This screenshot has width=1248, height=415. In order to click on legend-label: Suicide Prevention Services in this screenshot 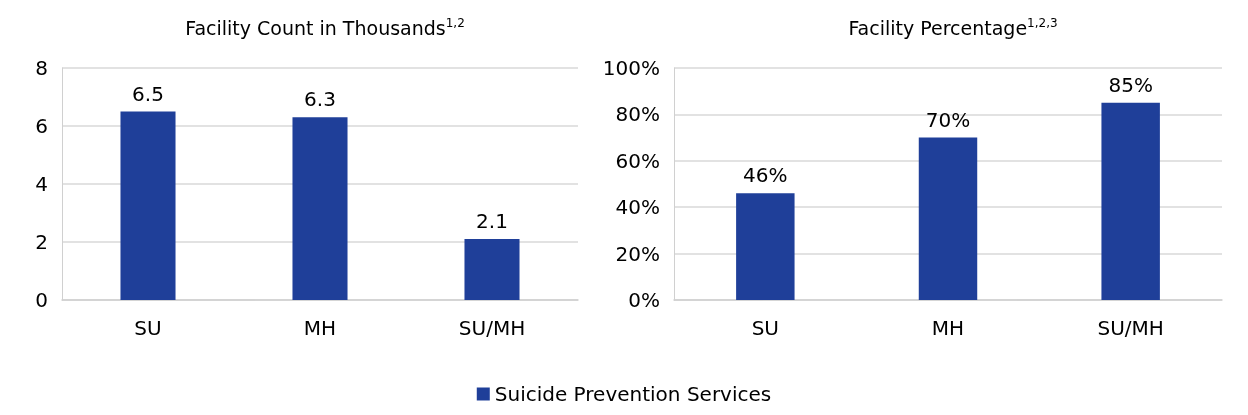, I will do `click(633, 394)`.